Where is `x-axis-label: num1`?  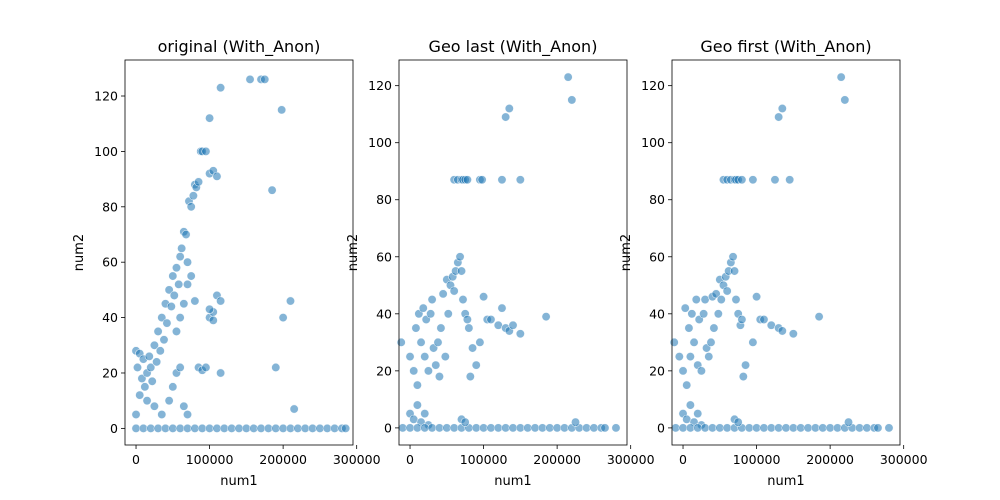
x-axis-label: num1 is located at coordinates (238, 481).